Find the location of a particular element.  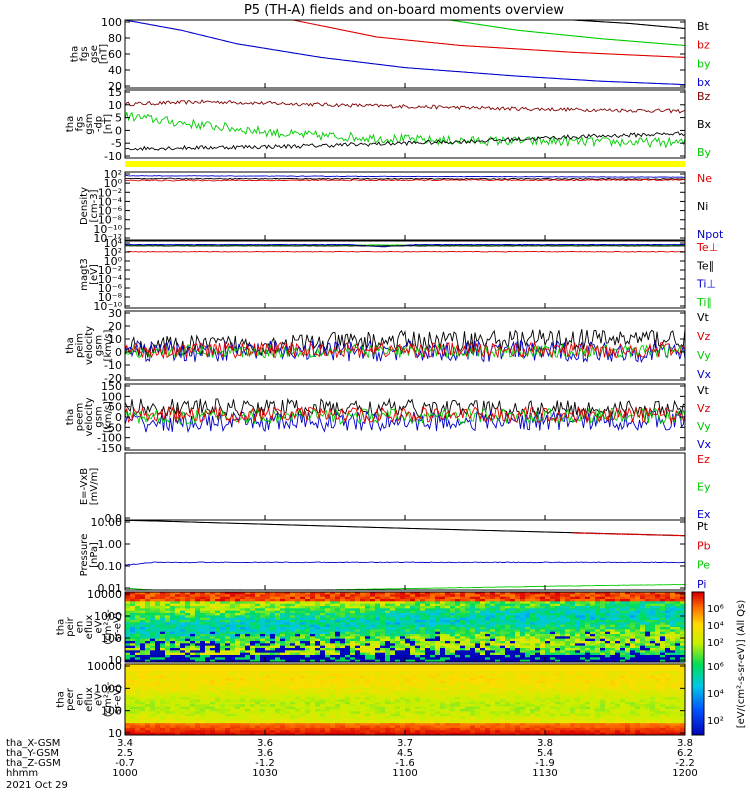

panel-frame is located at coordinates (405, 206).